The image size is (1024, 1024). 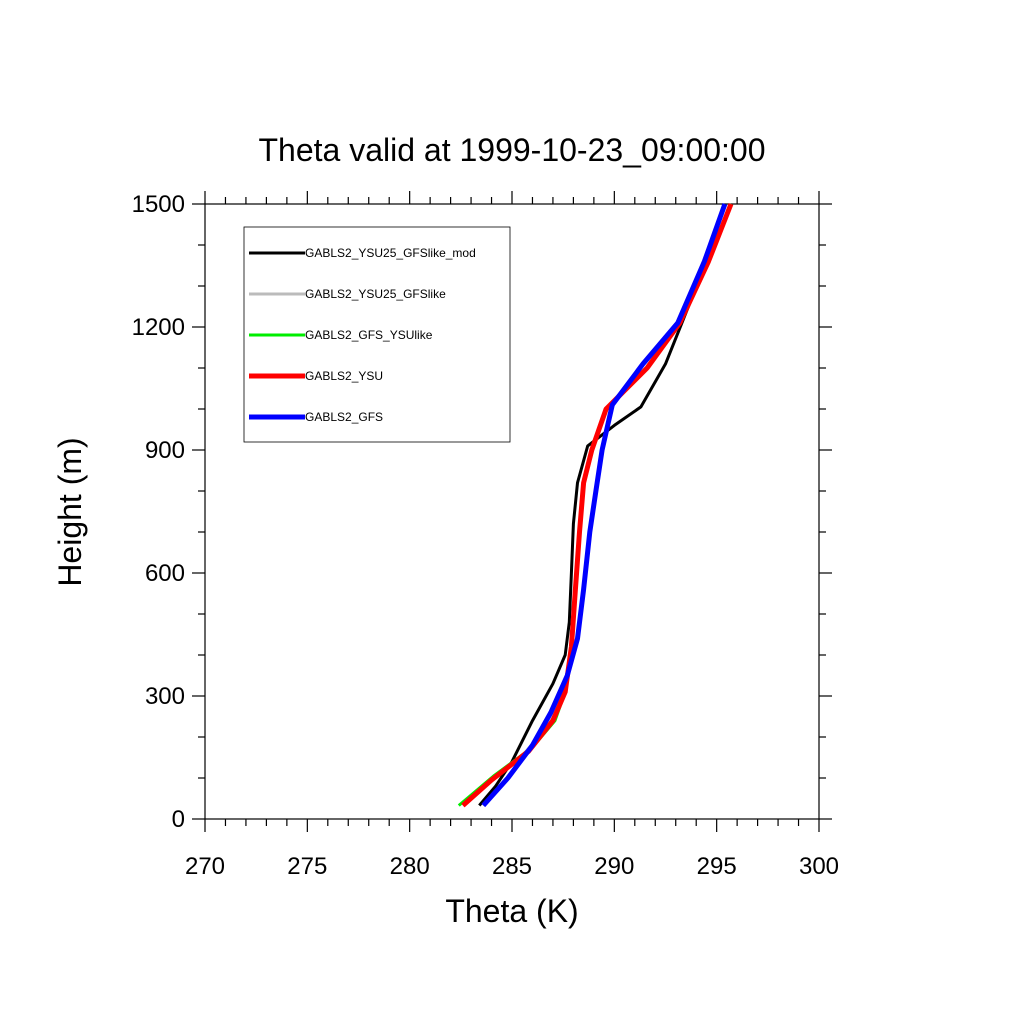 I want to click on legend-label: GABLS2_GFS, so click(x=344, y=417).